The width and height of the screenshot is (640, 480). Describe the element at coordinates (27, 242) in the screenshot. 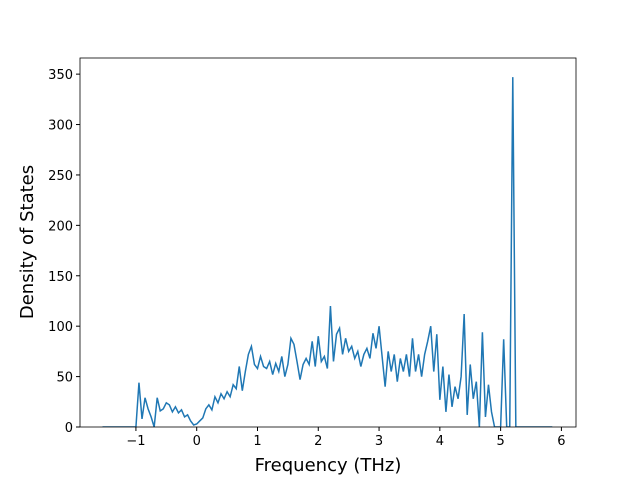

I see `y-axis-label: Density of States` at that location.